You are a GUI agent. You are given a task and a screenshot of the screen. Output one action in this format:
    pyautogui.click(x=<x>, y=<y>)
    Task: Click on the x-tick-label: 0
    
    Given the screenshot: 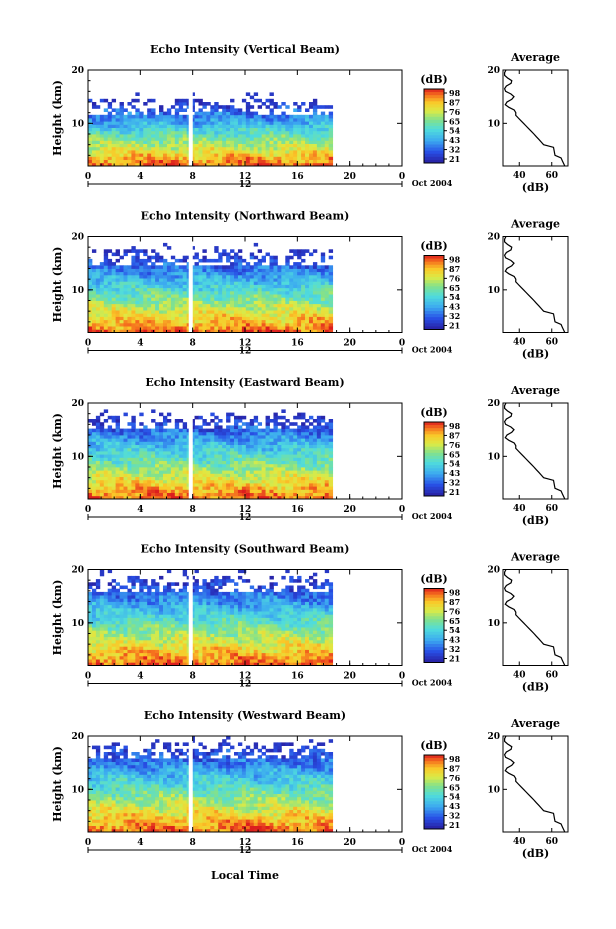 What is the action you would take?
    pyautogui.click(x=88, y=344)
    